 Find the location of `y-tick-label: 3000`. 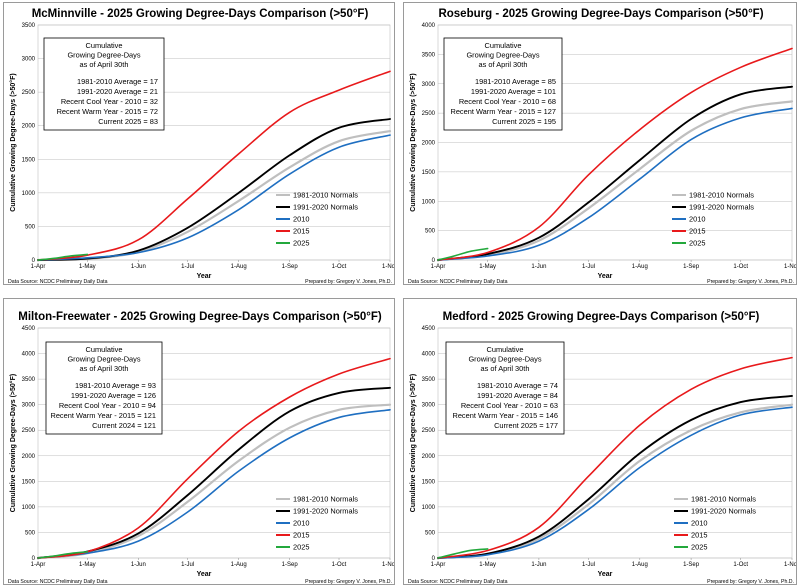

y-tick-label: 3000 is located at coordinates (29, 406).